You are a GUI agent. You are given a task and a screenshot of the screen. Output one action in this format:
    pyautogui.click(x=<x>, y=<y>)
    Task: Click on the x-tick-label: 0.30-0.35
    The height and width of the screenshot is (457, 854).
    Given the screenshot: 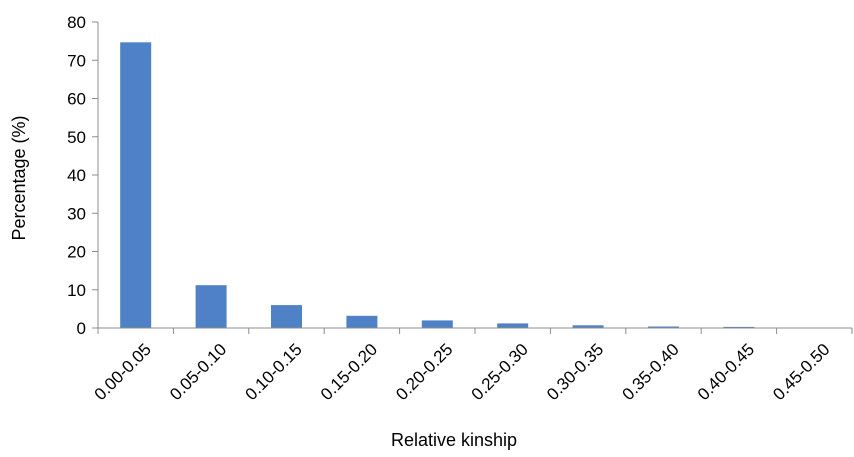 What is the action you would take?
    pyautogui.click(x=575, y=372)
    